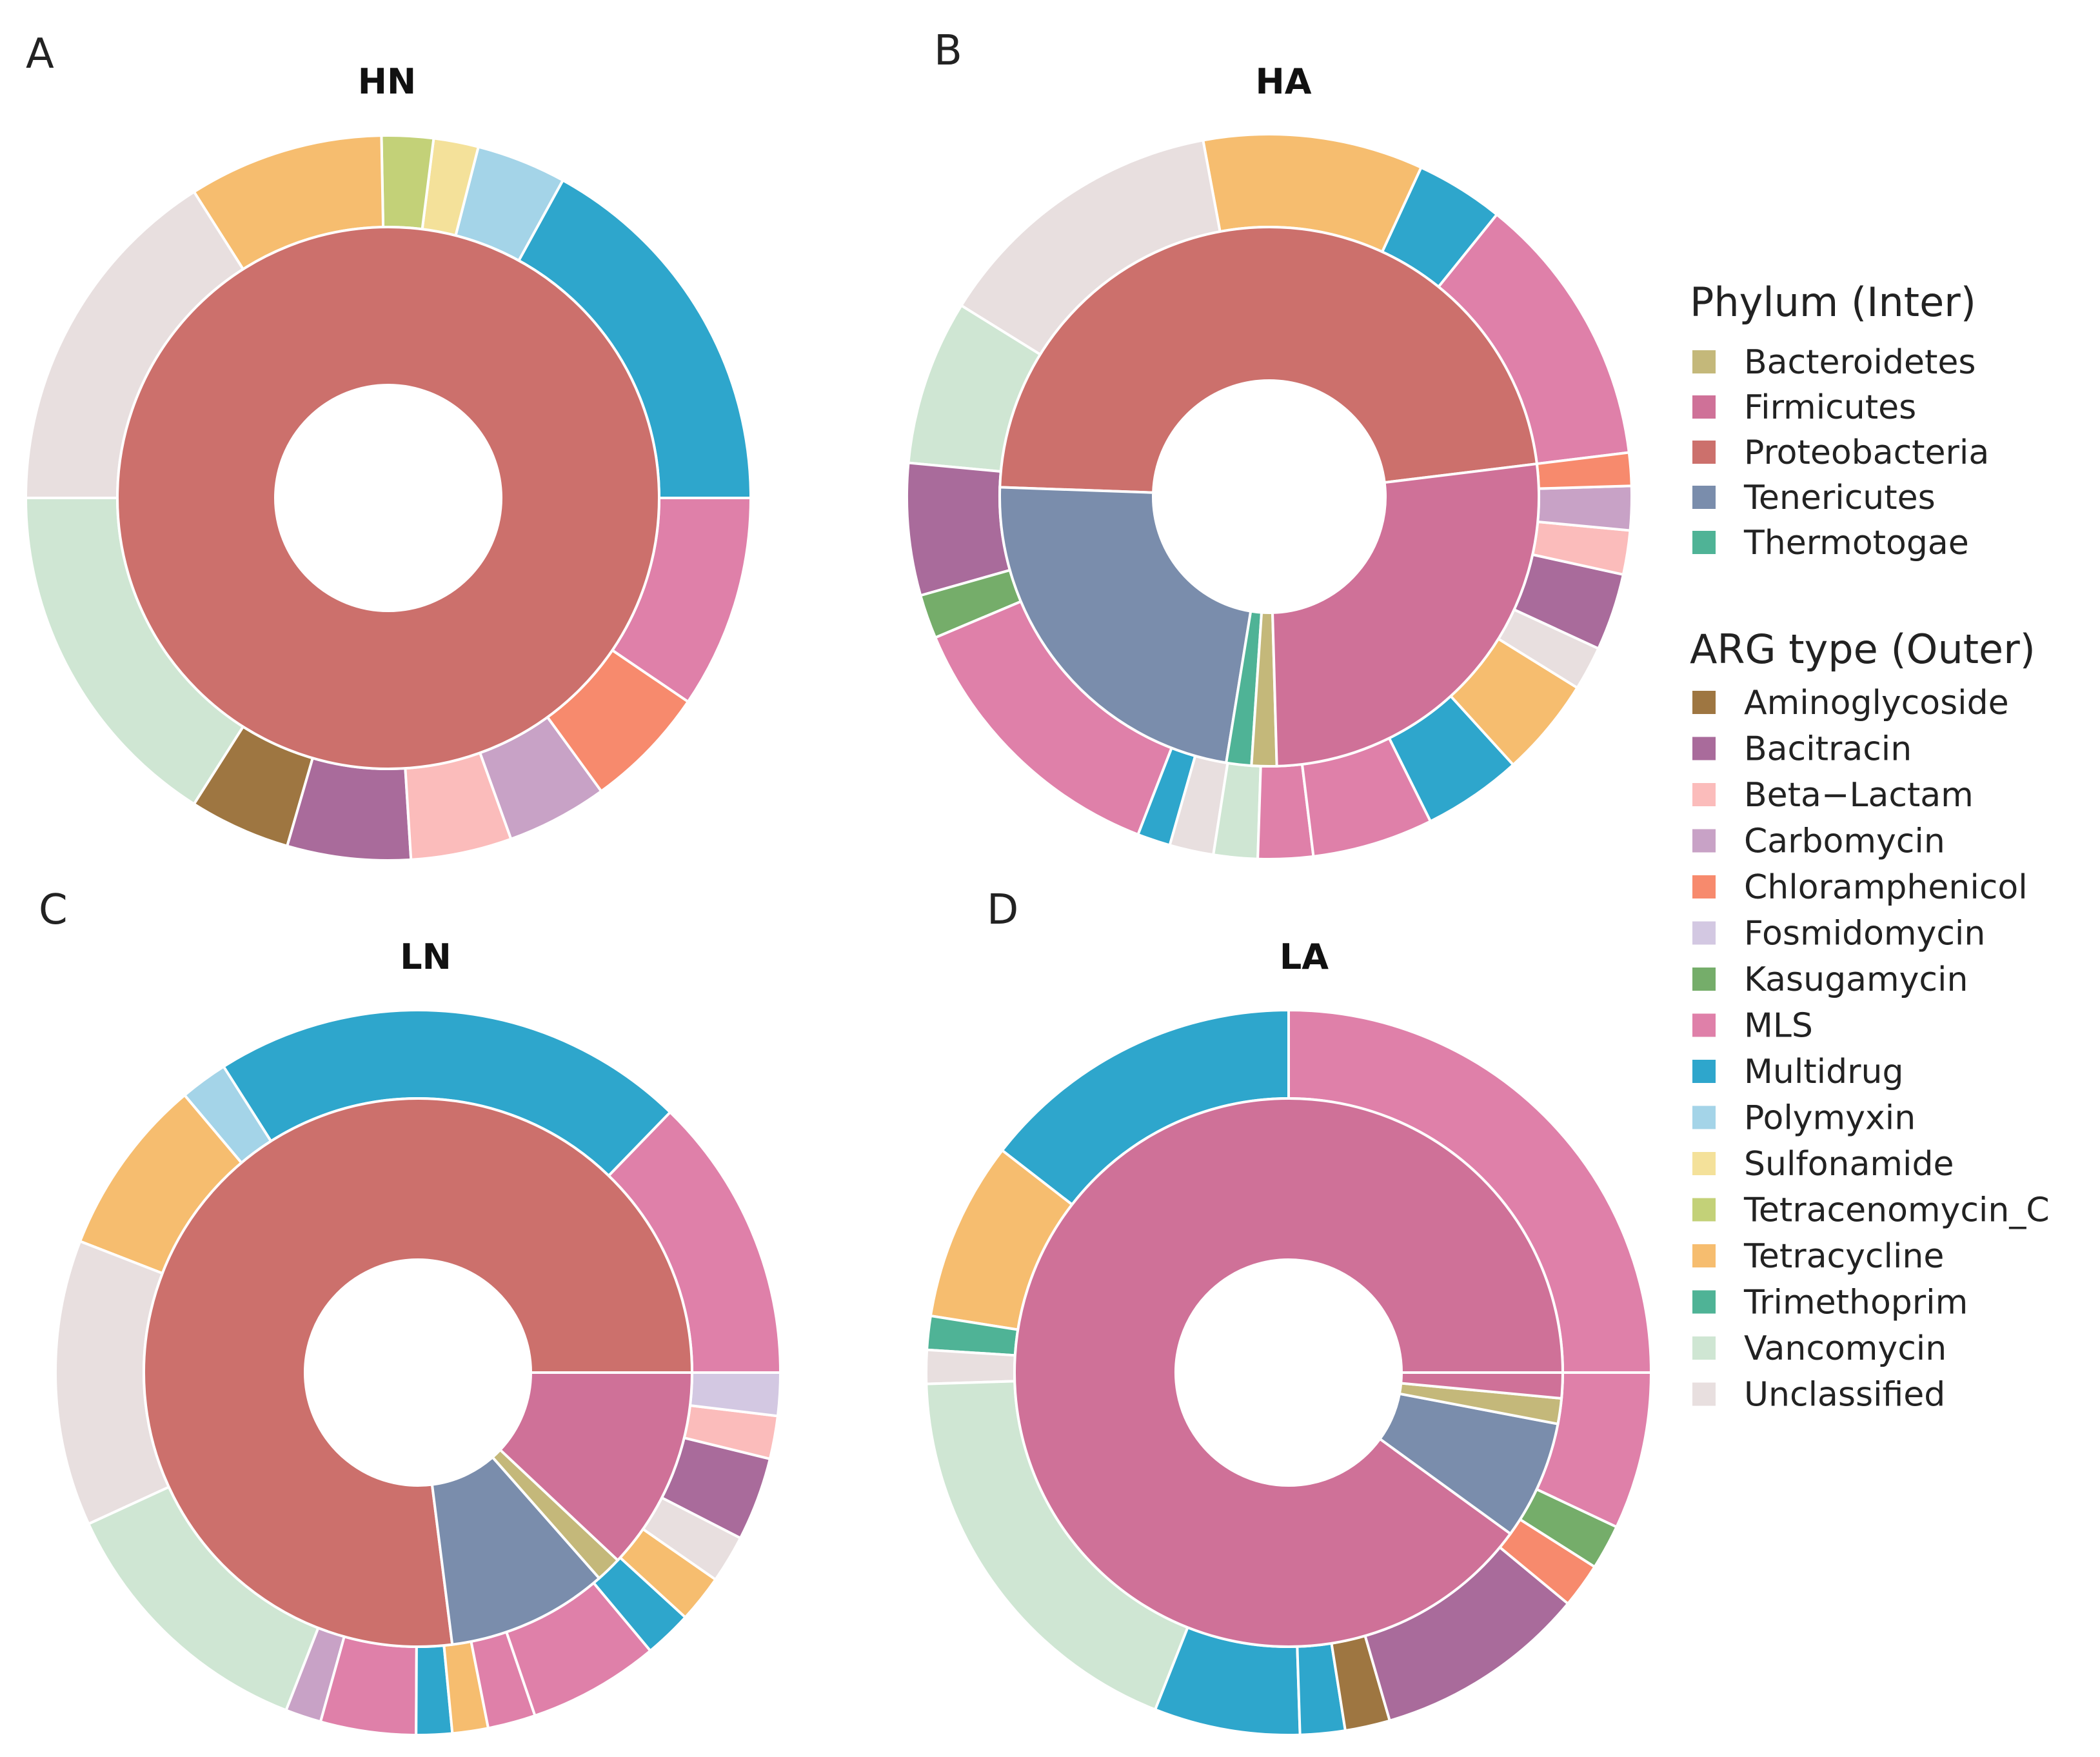 Image resolution: width=2100 pixels, height=1757 pixels. What do you see at coordinates (40, 54) in the screenshot?
I see `panel-letter: A` at bounding box center [40, 54].